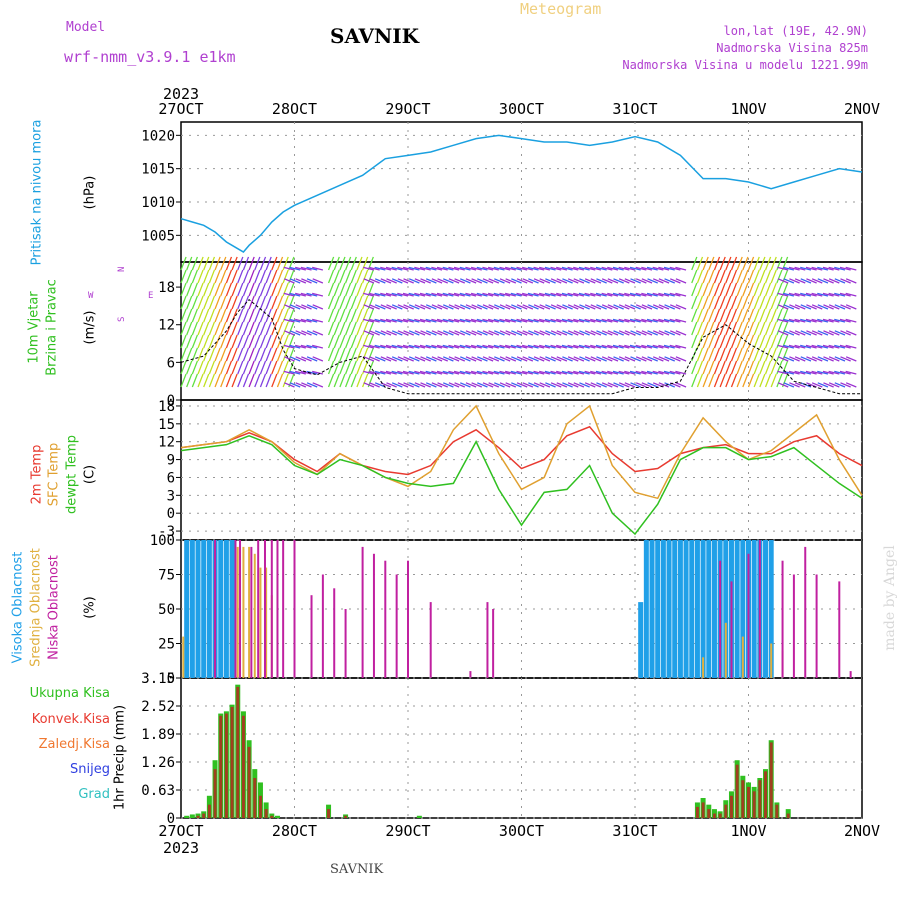  Describe the element at coordinates (634, 109) in the screenshot. I see `x-tick-top: 31OCT` at that location.